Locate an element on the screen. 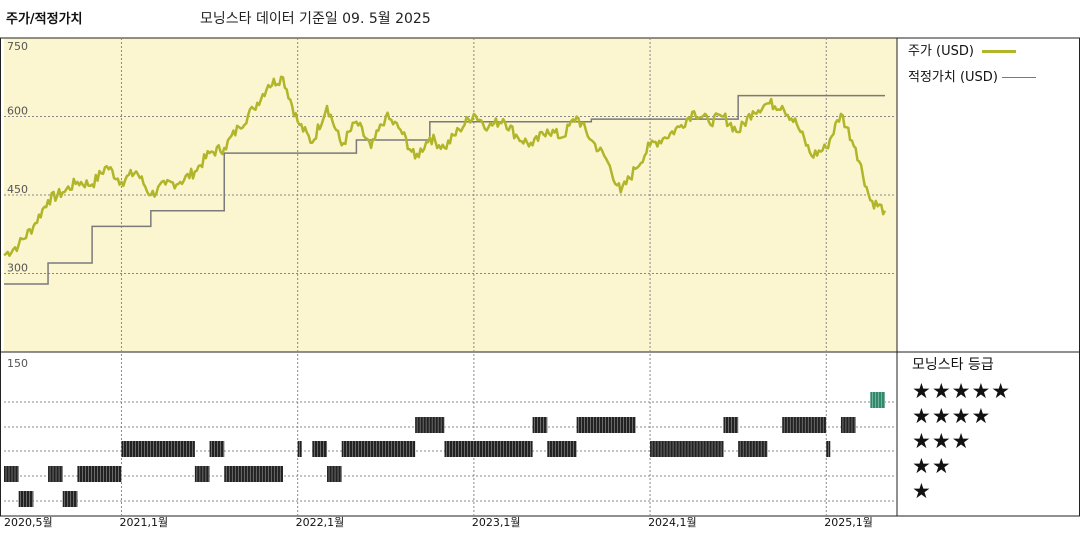 This screenshot has height=540, width=1080. x-tick-label: 2020,5월 is located at coordinates (28, 522).